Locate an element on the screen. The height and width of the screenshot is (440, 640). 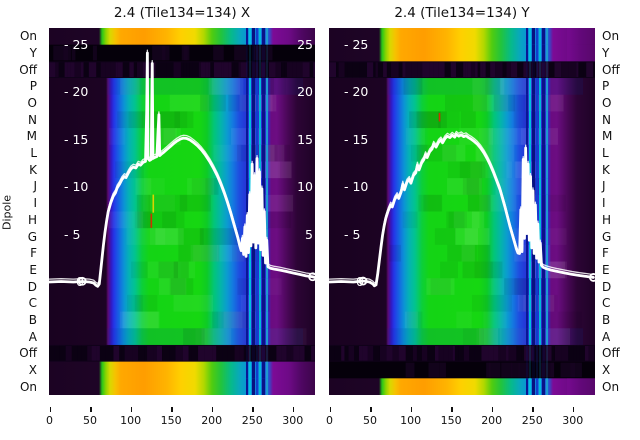
dipole-row-label-left: N is located at coordinates (32, 119).